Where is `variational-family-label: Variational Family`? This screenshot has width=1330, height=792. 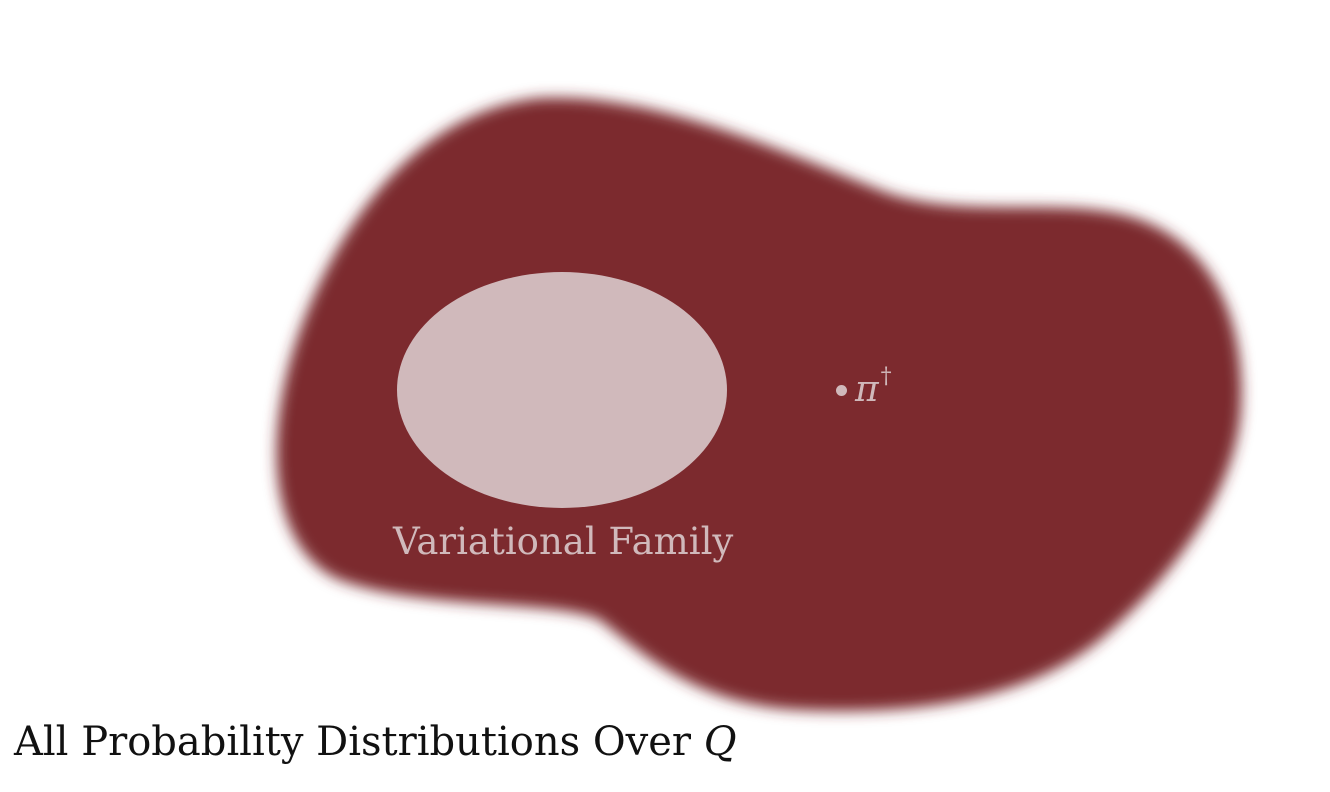 variational-family-label: Variational Family is located at coordinates (563, 541).